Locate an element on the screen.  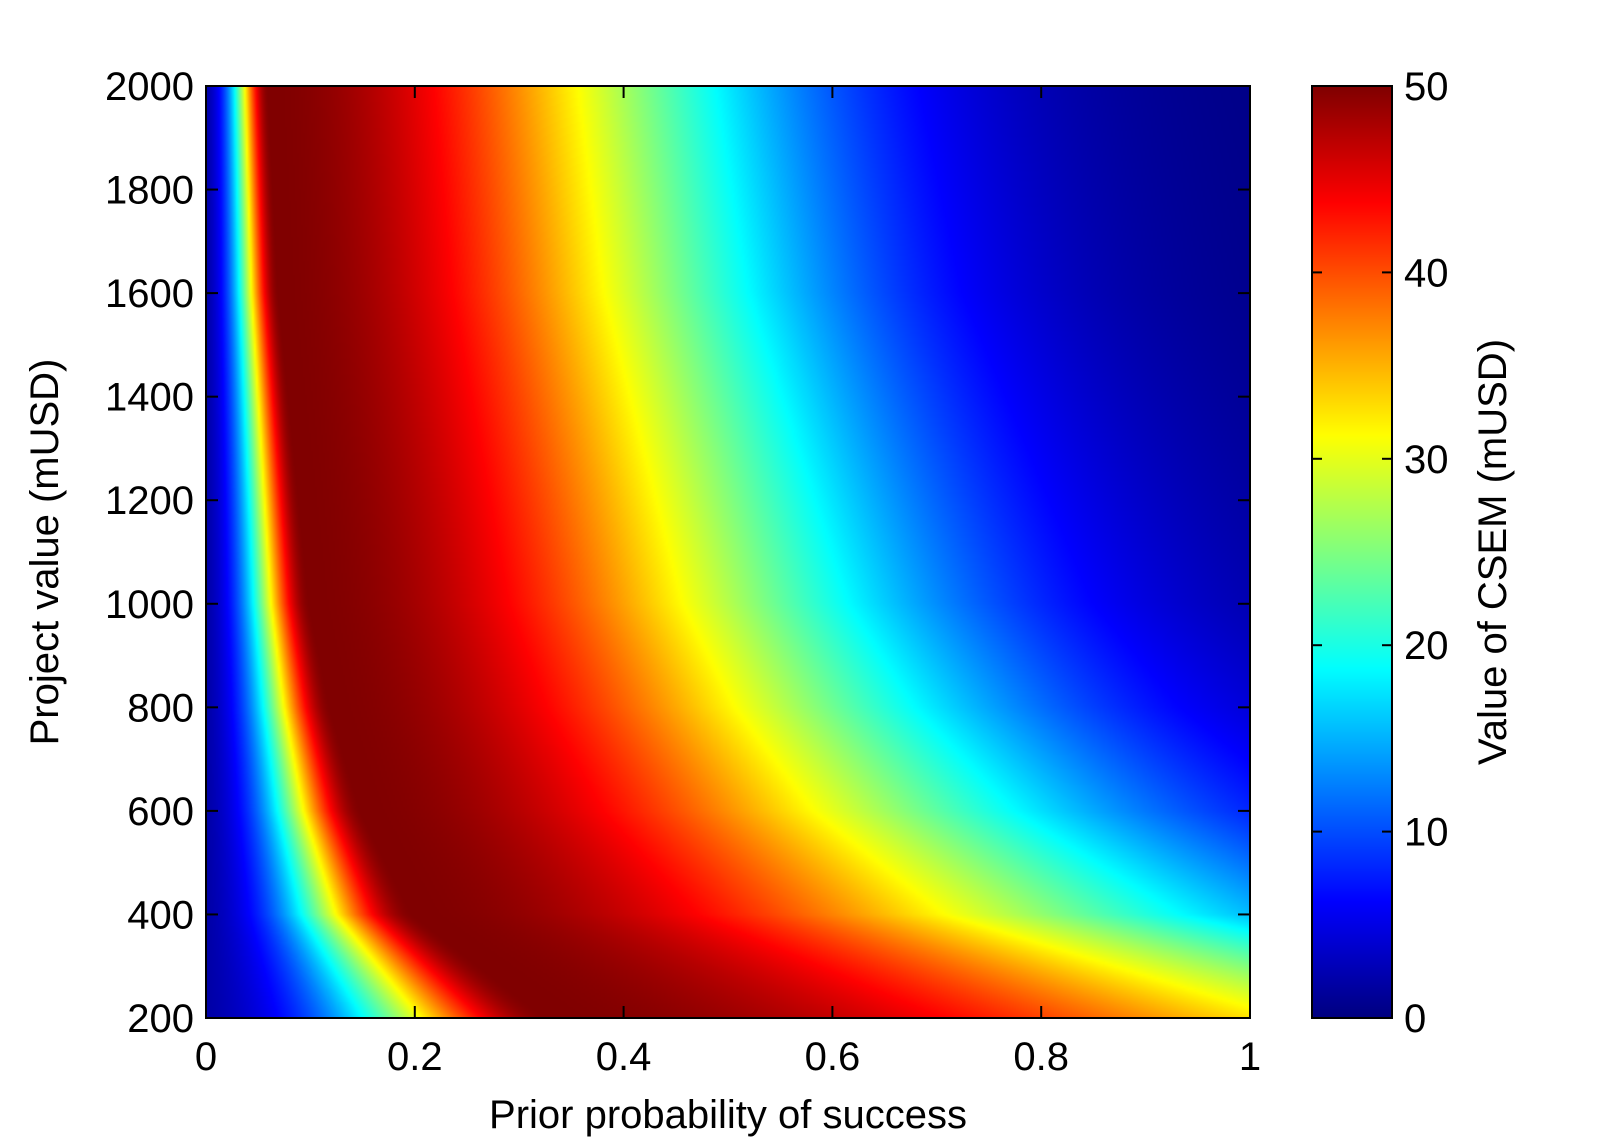
y-tick-label: 200 is located at coordinates (160, 1019).